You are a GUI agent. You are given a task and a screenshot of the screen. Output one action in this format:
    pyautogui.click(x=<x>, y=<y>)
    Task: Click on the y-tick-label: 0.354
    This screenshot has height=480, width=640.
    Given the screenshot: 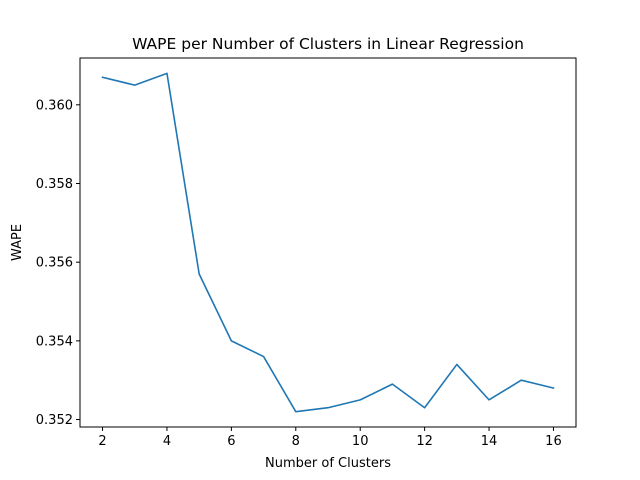 What is the action you would take?
    pyautogui.click(x=54, y=341)
    